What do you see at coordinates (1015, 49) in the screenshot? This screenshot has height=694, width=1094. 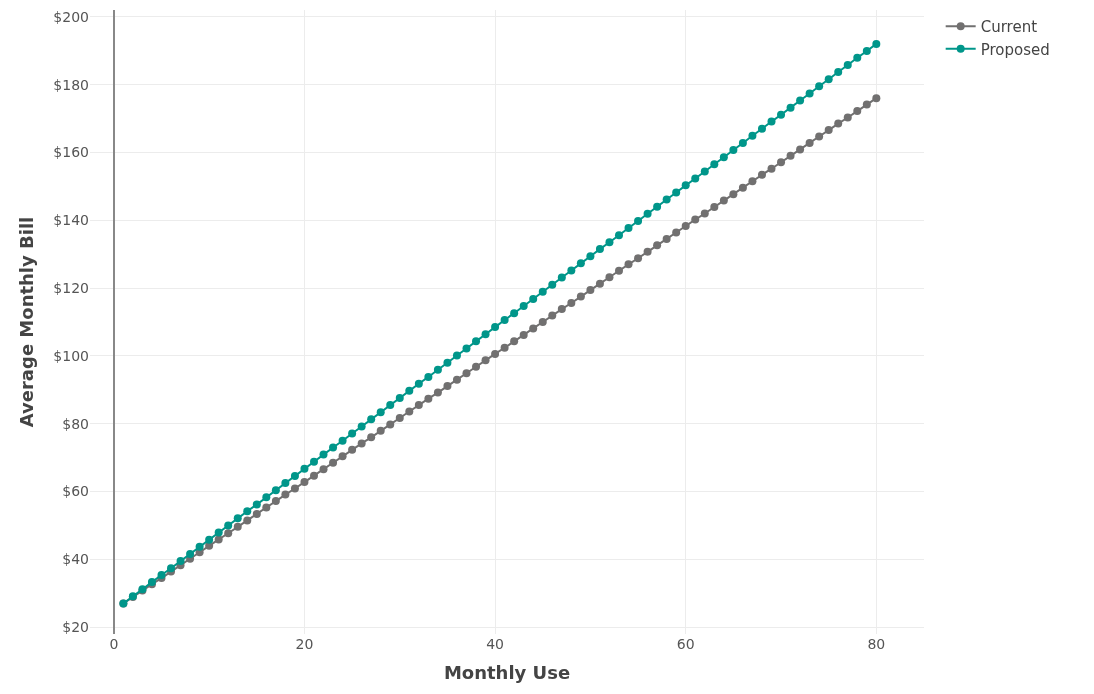 I see `legend-label: Proposed` at bounding box center [1015, 49].